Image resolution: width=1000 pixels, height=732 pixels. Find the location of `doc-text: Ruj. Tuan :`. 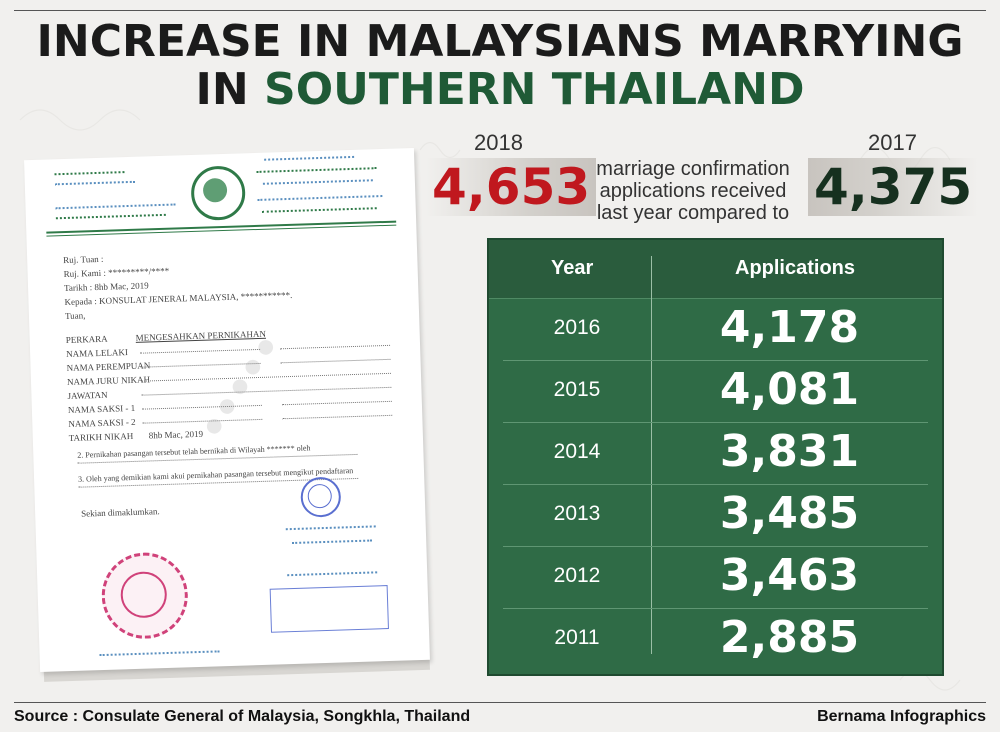

doc-text: Ruj. Tuan : is located at coordinates (83, 259).